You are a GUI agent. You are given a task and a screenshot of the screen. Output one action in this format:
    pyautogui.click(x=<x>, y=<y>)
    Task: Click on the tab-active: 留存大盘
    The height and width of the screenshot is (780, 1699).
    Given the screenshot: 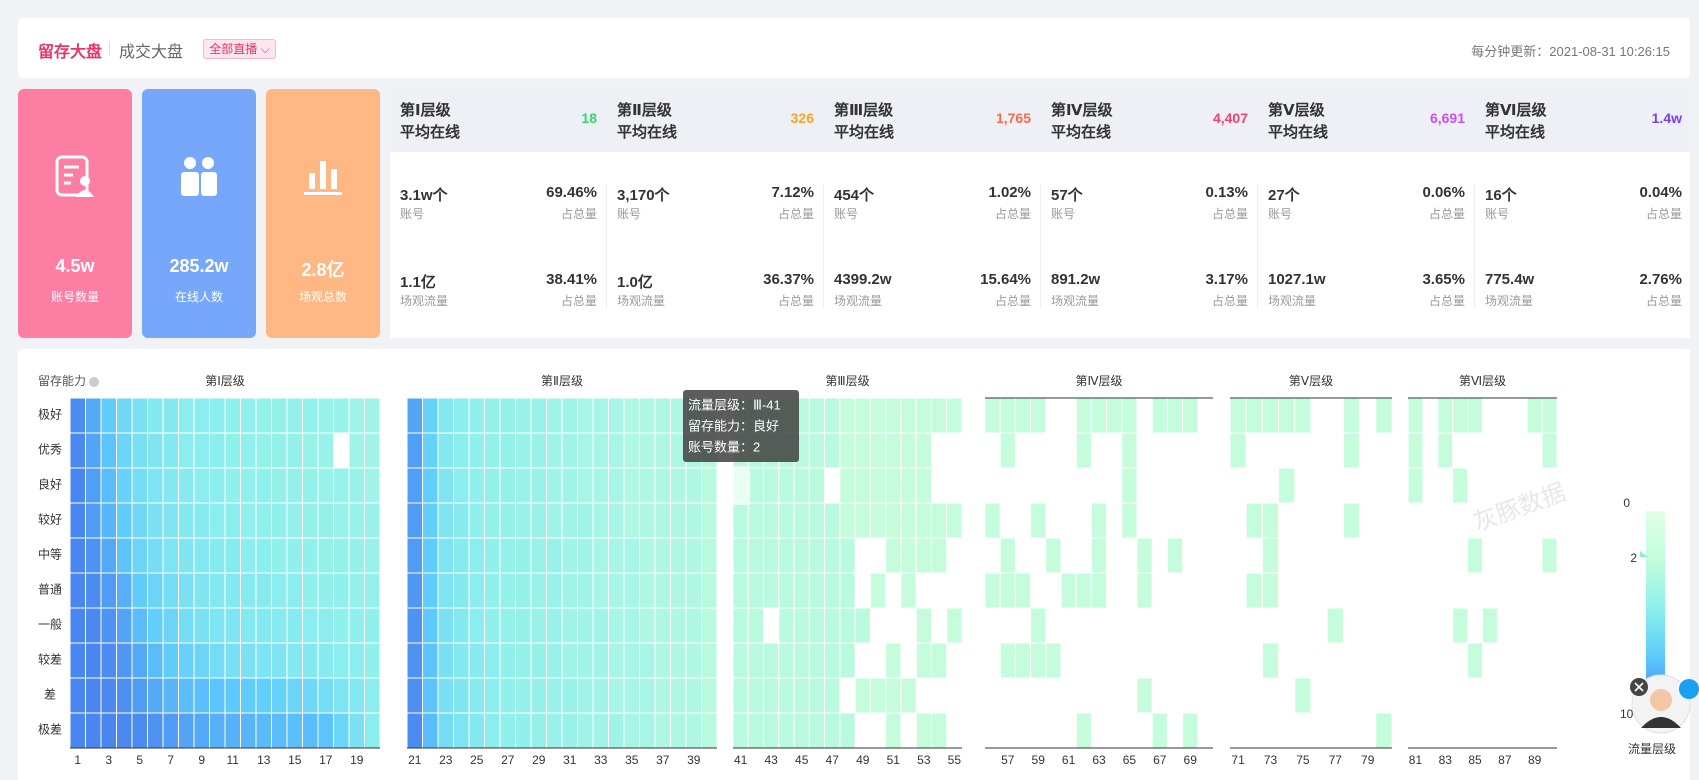 What is the action you would take?
    pyautogui.click(x=70, y=52)
    